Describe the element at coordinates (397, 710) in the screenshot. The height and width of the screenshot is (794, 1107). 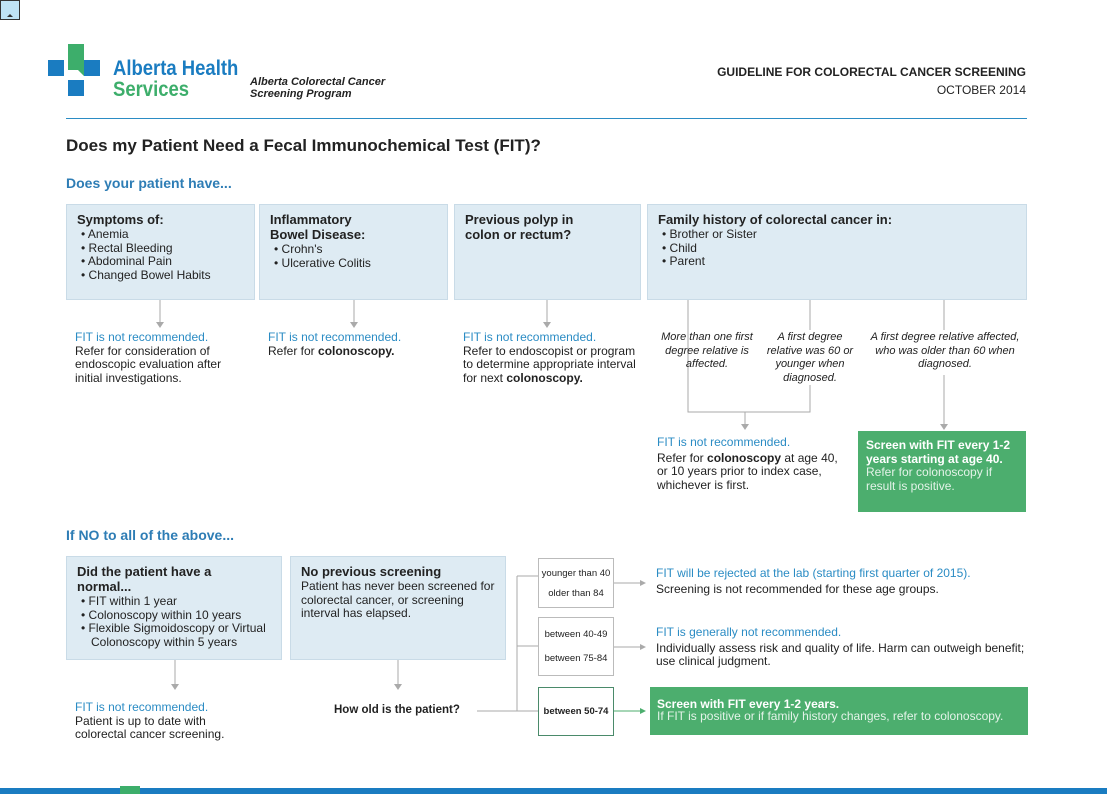
I see `age-question: How old is the patient?` at that location.